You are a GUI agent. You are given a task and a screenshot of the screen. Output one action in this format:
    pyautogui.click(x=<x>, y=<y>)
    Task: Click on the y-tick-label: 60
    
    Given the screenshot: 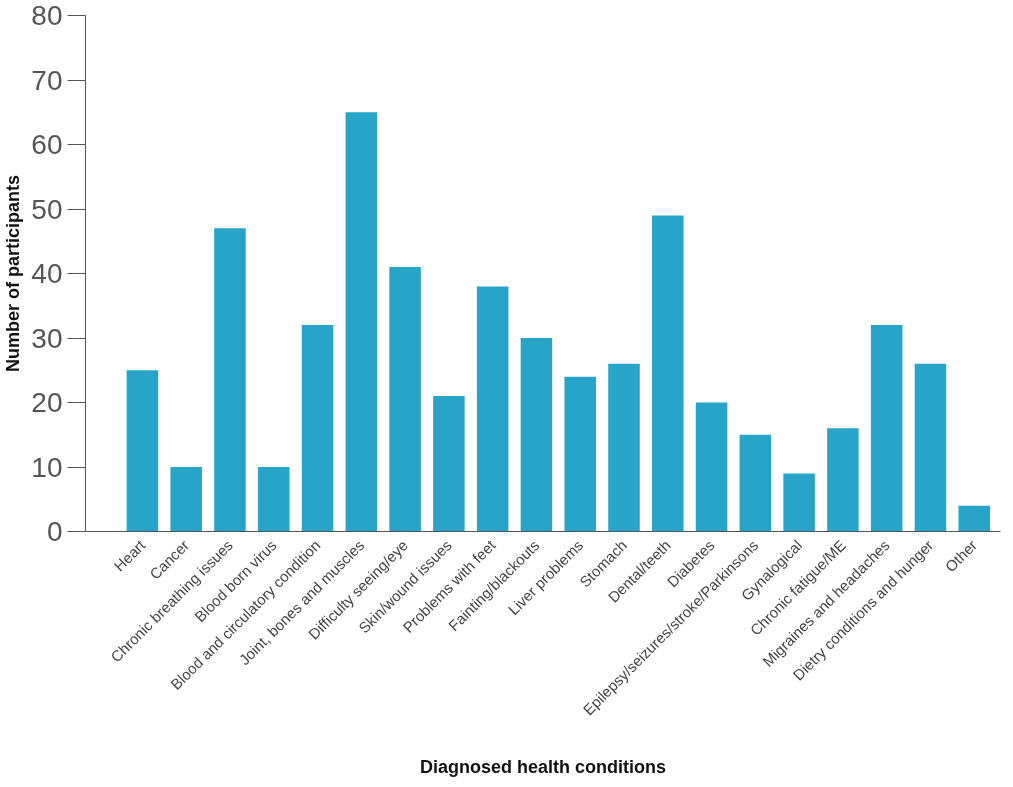 What is the action you would take?
    pyautogui.click(x=47, y=144)
    